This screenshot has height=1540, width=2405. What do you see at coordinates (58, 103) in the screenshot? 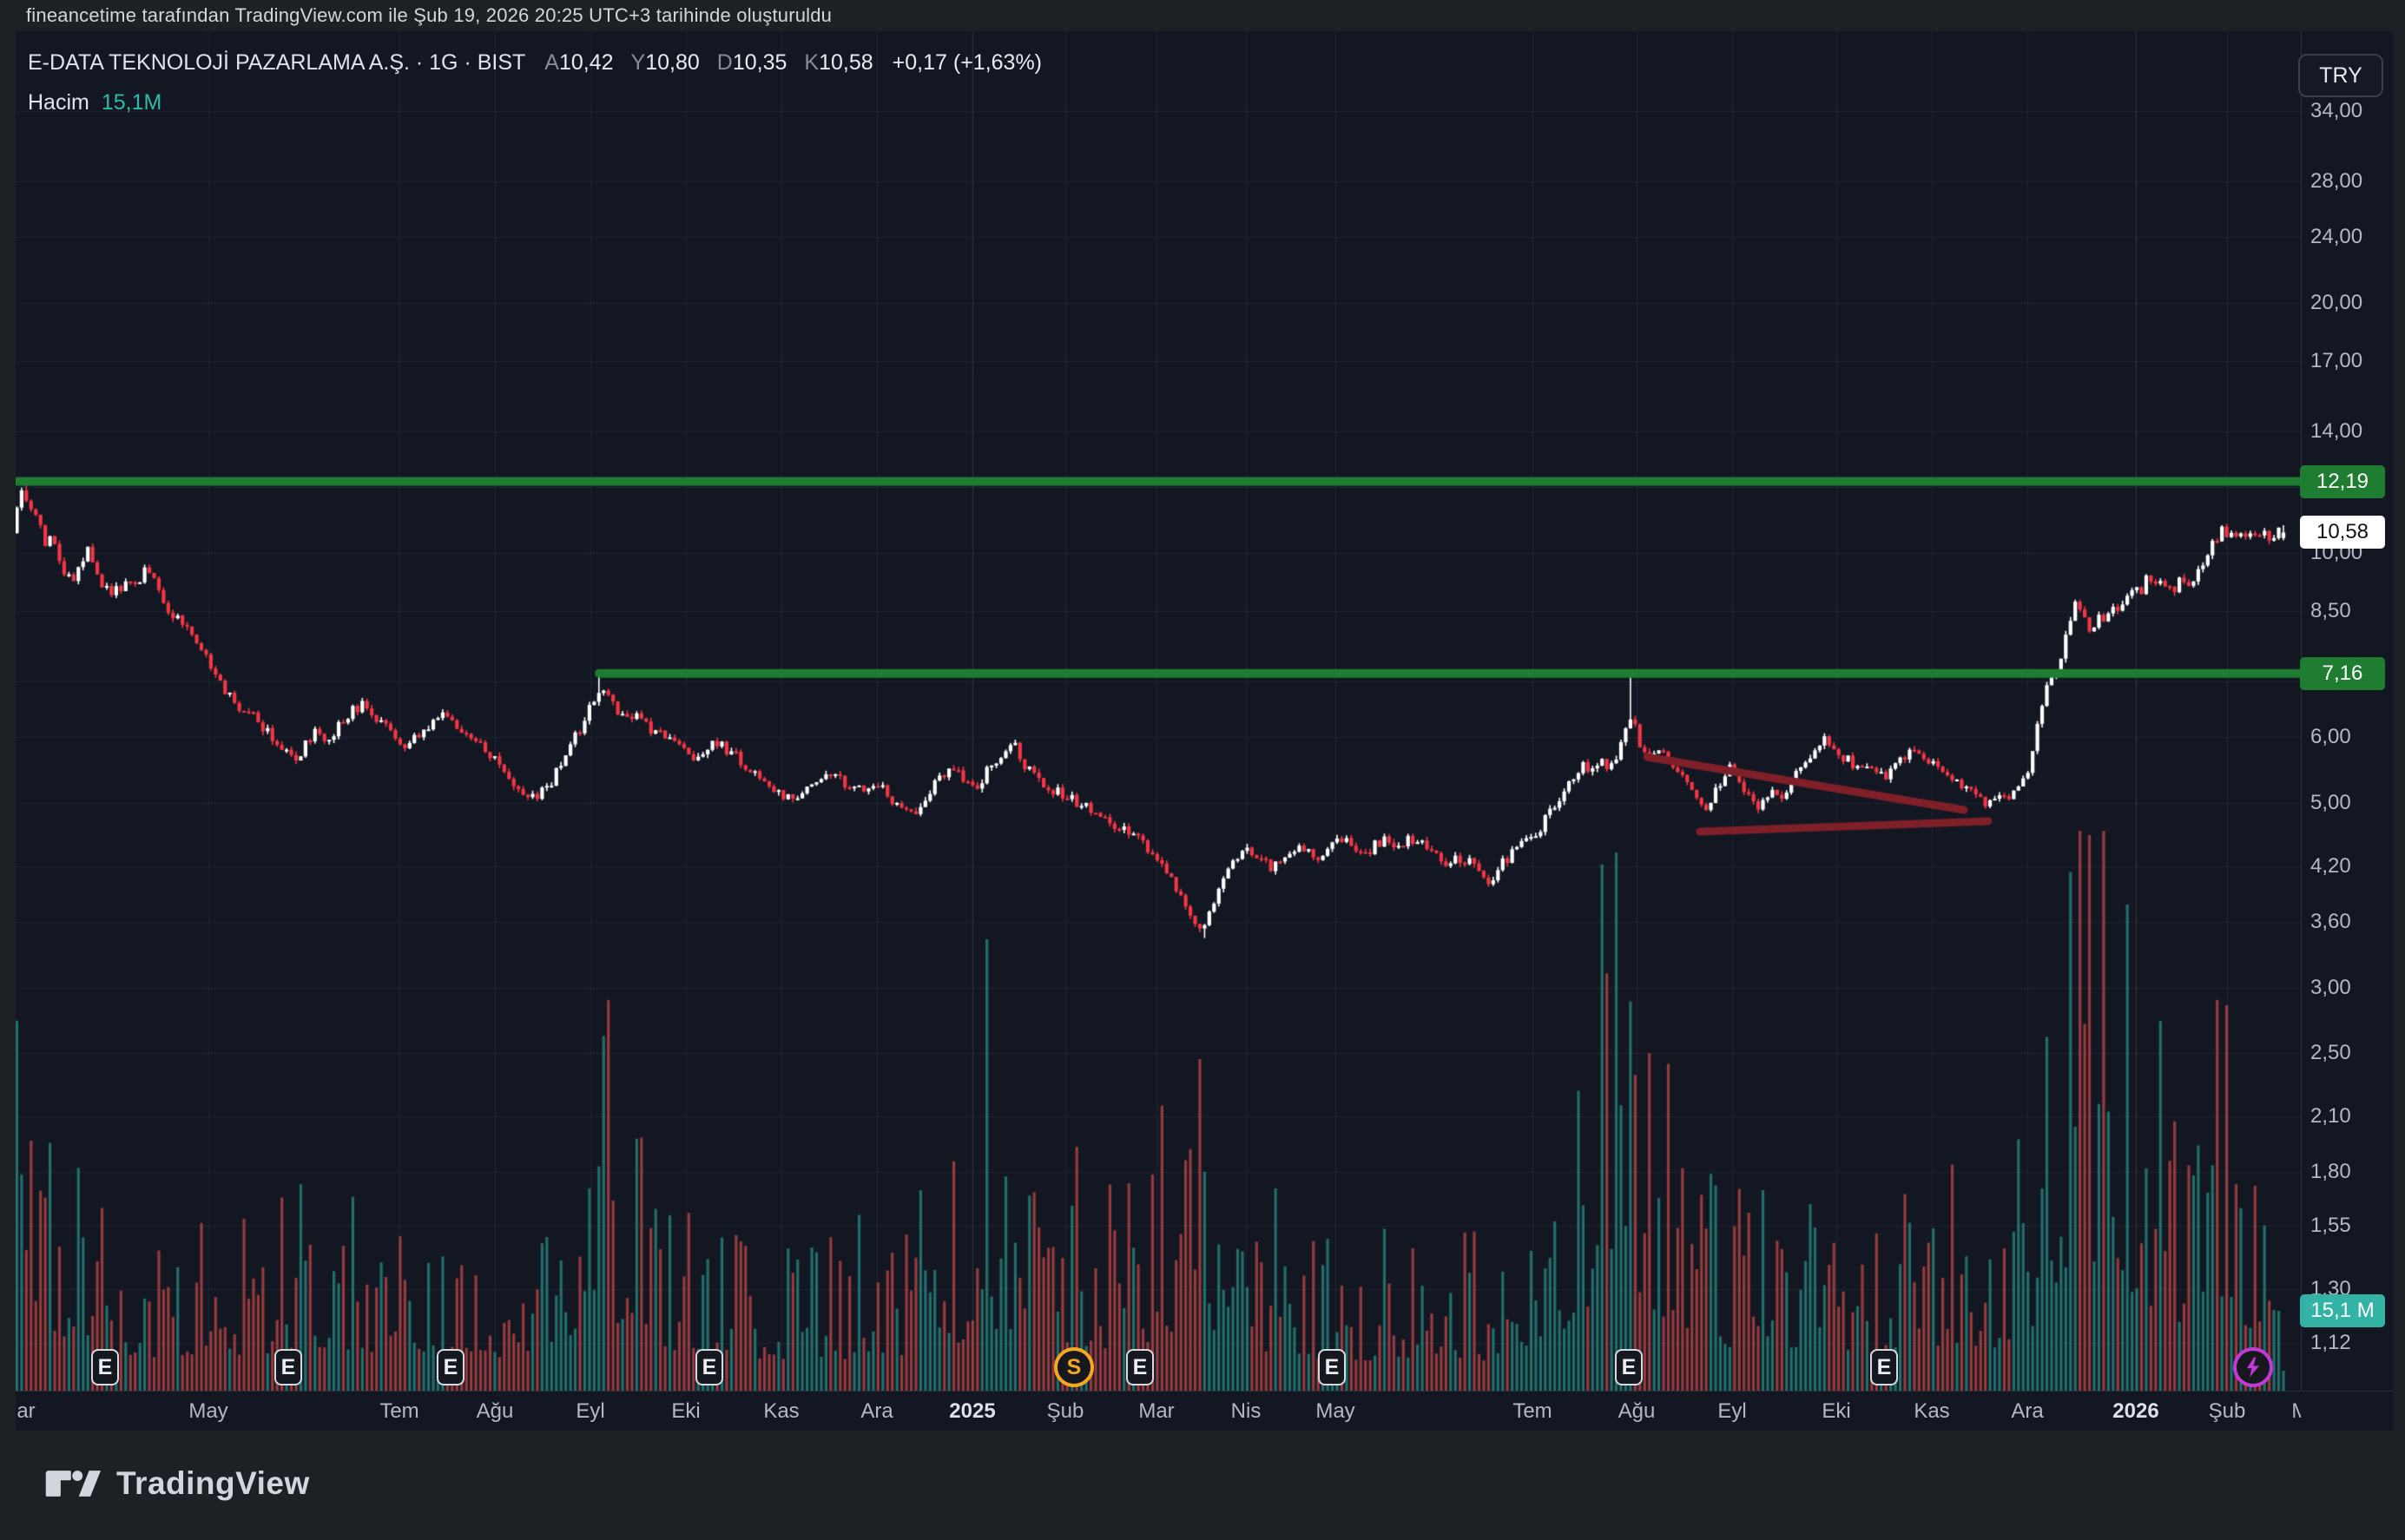
I see `volume-label: Hacim` at bounding box center [58, 103].